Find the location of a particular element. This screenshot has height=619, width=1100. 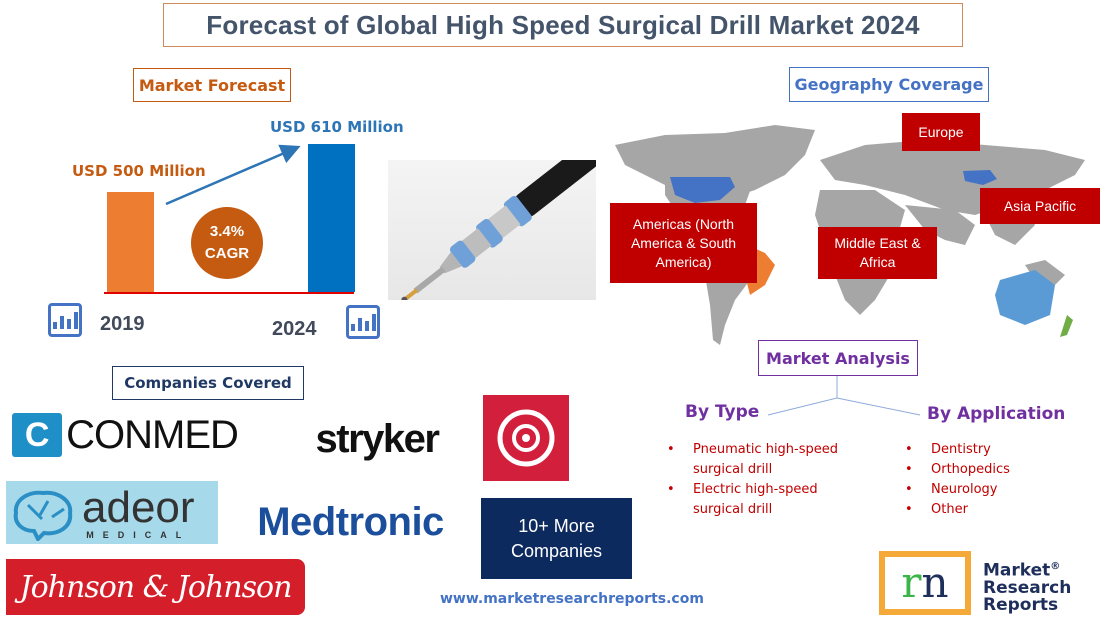

list-item: Electric high-speed surgical drill is located at coordinates (765, 500).